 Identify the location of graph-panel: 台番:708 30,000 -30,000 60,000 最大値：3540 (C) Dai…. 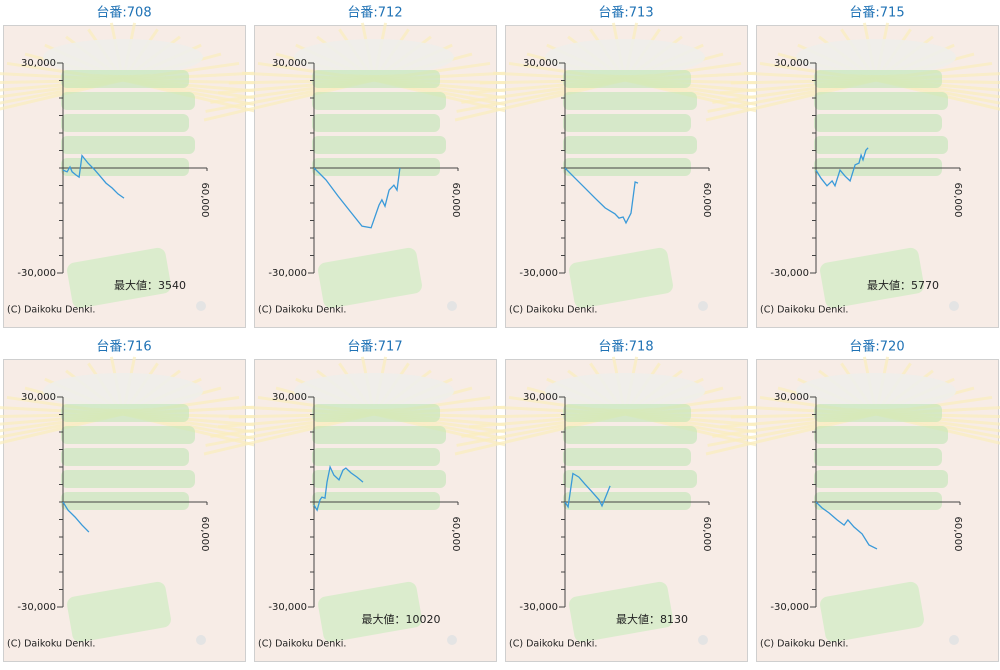
(147, 167).